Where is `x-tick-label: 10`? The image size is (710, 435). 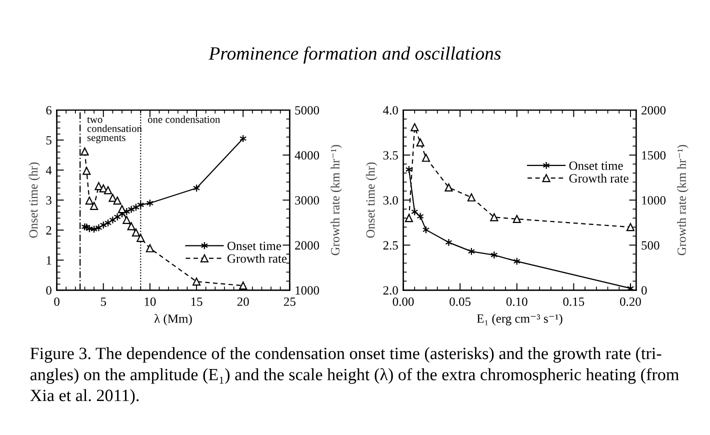
x-tick-label: 10 is located at coordinates (150, 301).